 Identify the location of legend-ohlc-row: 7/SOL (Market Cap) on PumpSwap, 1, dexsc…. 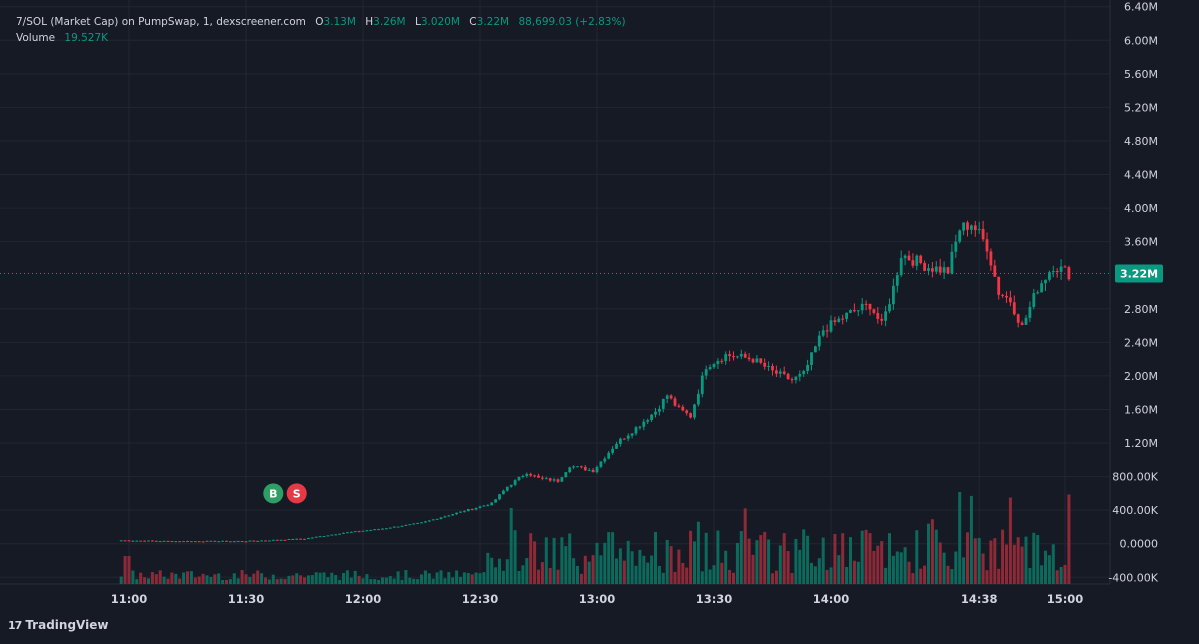
(321, 22).